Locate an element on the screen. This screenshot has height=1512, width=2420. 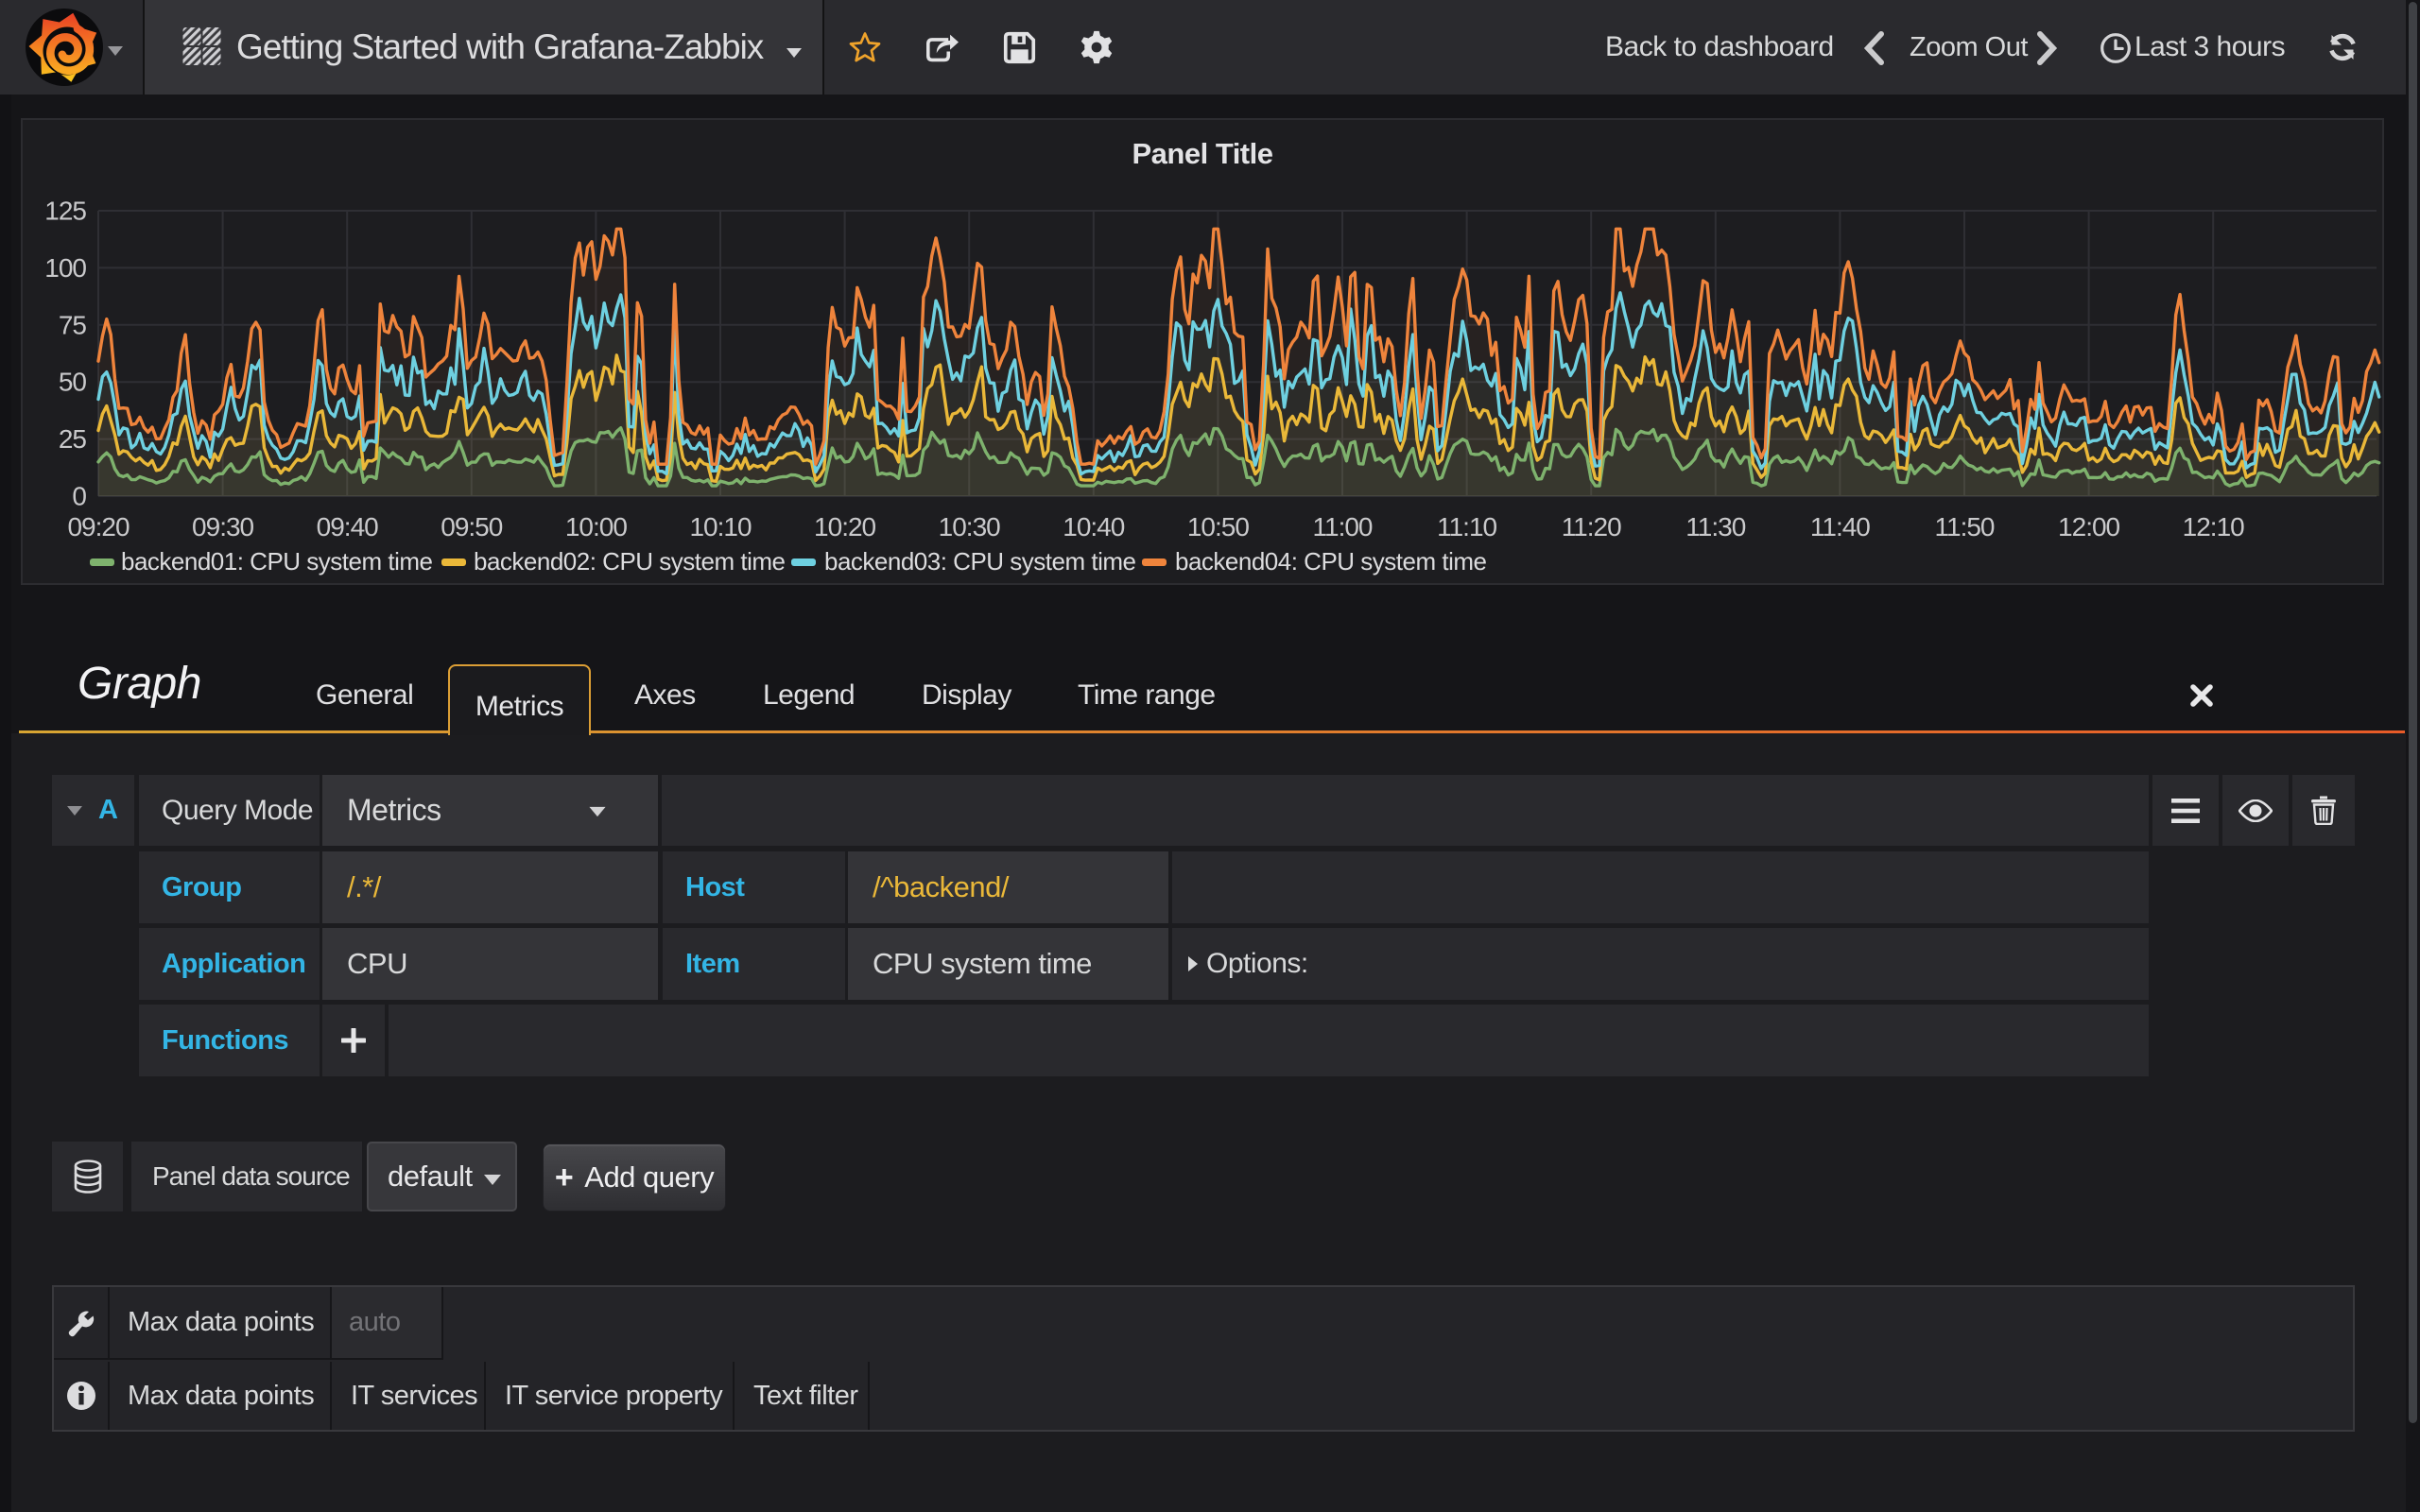
svg-text: 10:10 is located at coordinates (720, 526).